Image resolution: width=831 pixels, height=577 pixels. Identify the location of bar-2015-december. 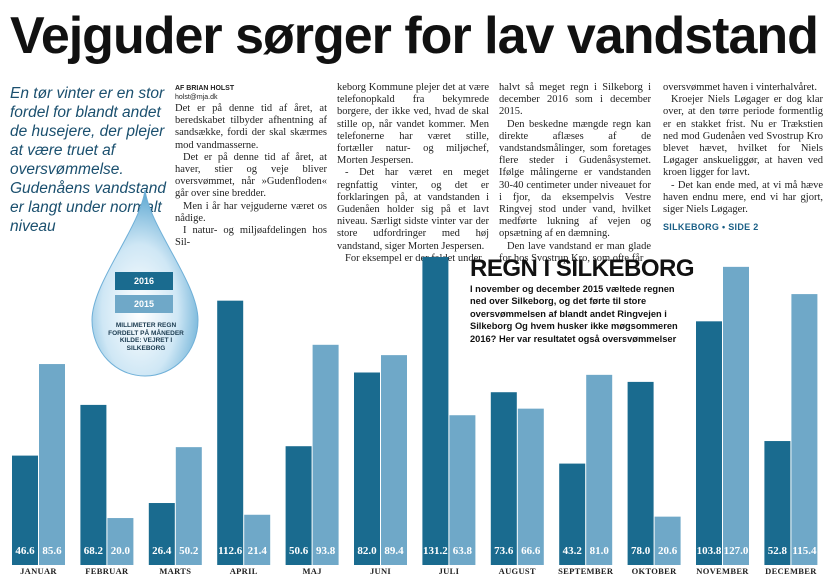
(804, 429).